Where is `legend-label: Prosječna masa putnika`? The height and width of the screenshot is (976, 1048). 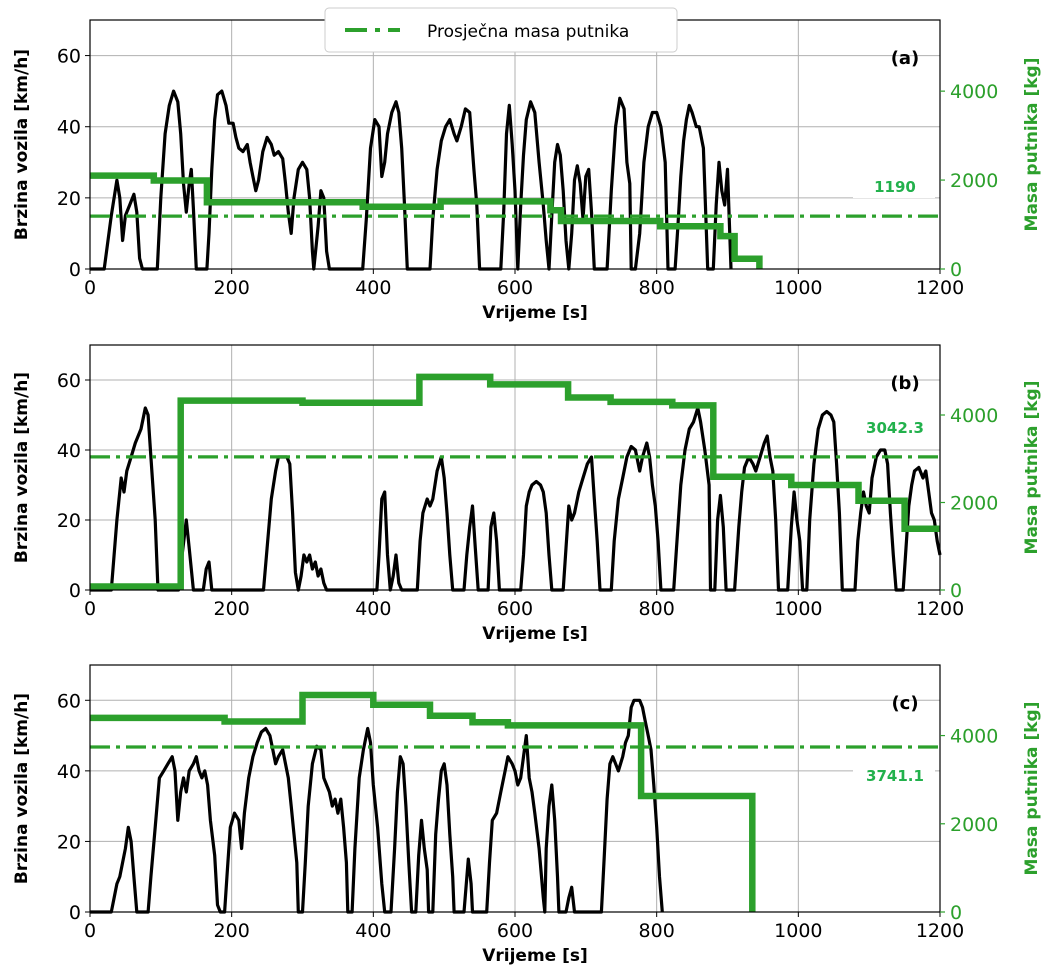 legend-label: Prosječna masa putnika is located at coordinates (528, 32).